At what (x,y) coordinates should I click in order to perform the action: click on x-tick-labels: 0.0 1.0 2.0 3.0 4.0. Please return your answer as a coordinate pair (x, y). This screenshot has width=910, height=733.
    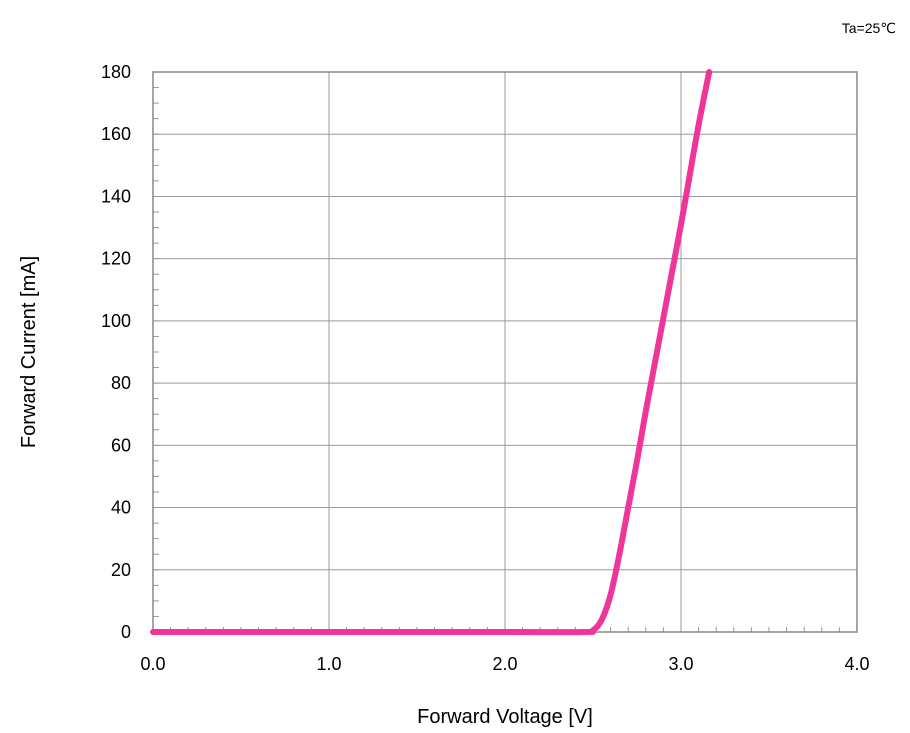
    Looking at the image, I should click on (504, 664).